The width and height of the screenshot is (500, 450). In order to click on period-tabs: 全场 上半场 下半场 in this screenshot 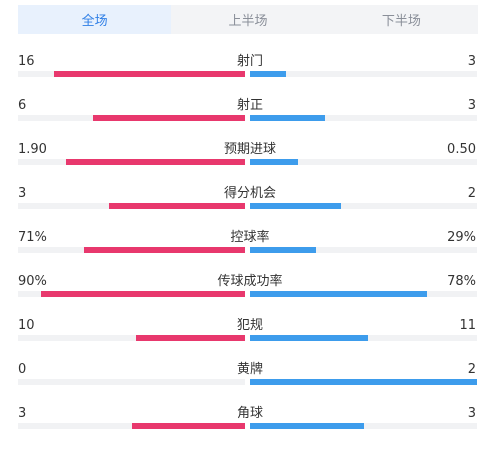, I will do `click(248, 19)`.